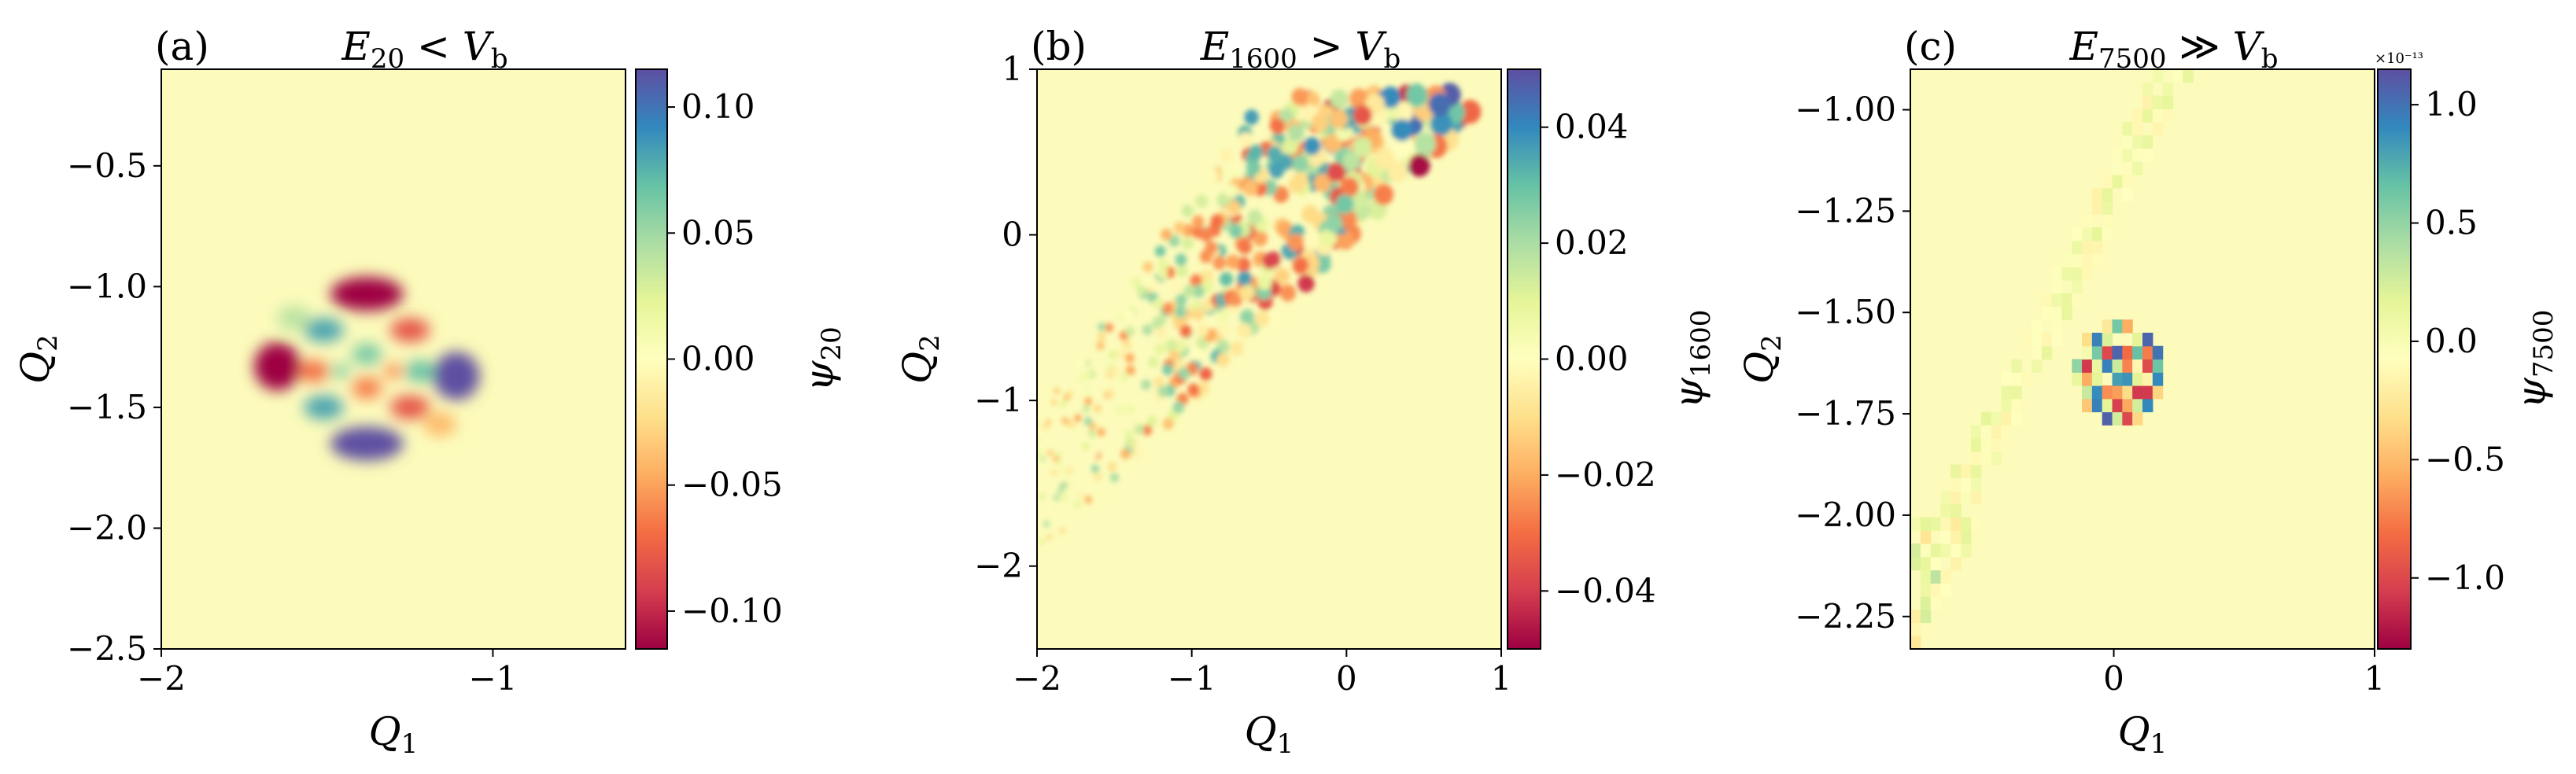 The height and width of the screenshot is (774, 2576). Describe the element at coordinates (1612, 359) in the screenshot. I see `colorbar: −0.04 −0.02 0.00 0.02 0.04 ψ1600` at that location.